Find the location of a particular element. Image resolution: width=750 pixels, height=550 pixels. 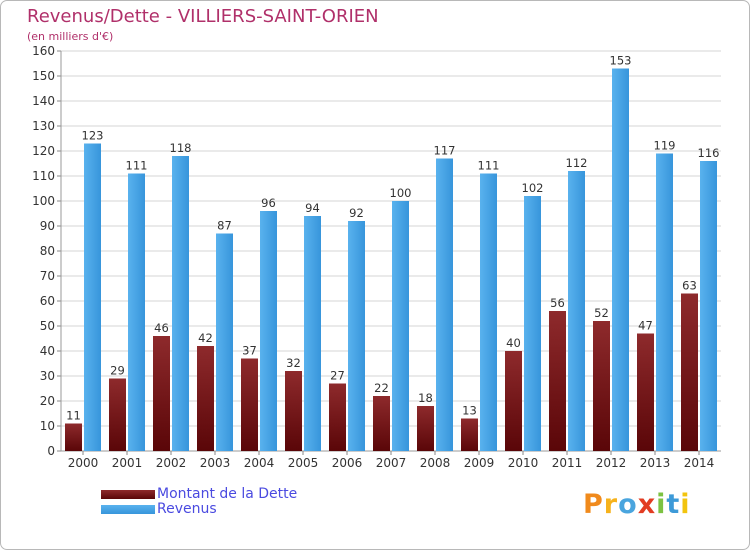

data-label-dette: 22 is located at coordinates (381, 388).